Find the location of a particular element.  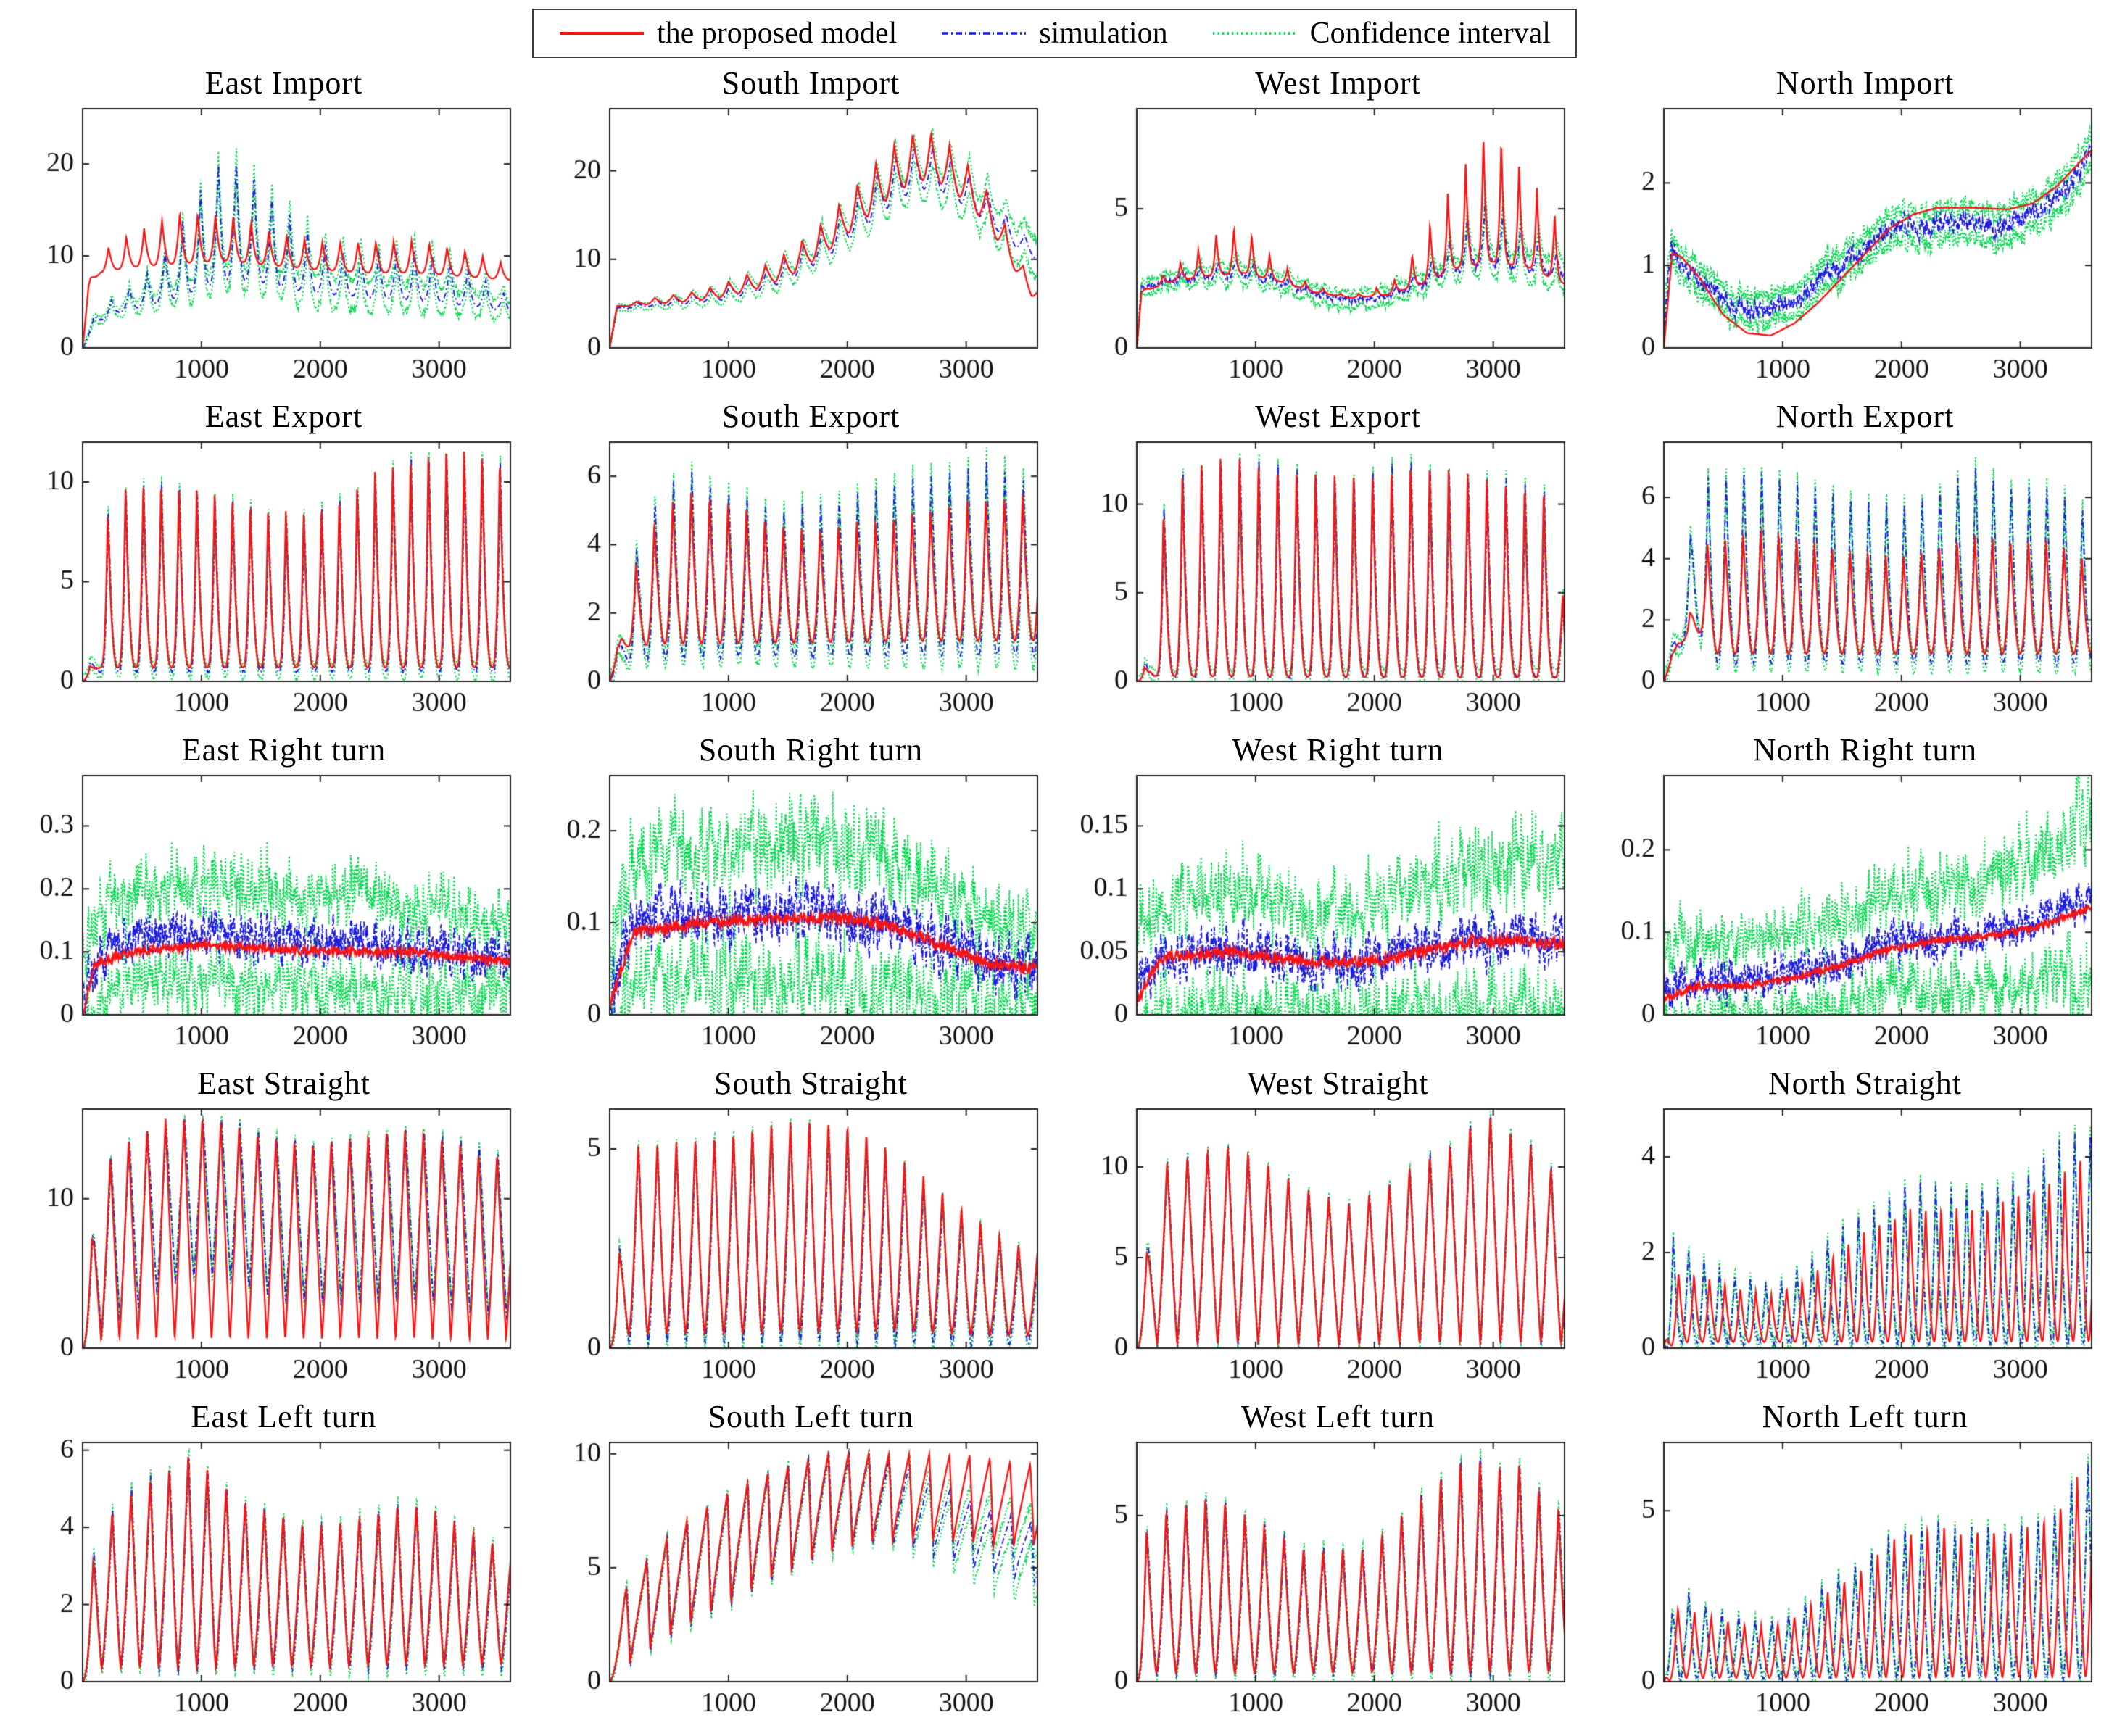

subplot-south-right-turn: South Right turn is located at coordinates (791, 893).